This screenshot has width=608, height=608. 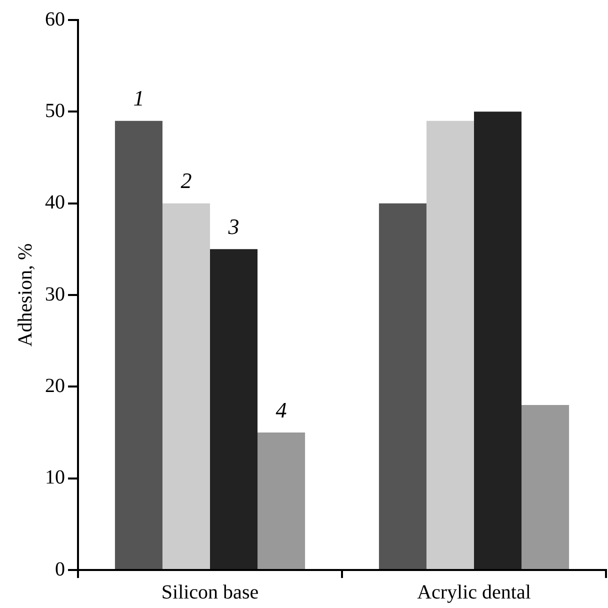 What do you see at coordinates (474, 592) in the screenshot?
I see `x-tick-label: Acrylic dental` at bounding box center [474, 592].